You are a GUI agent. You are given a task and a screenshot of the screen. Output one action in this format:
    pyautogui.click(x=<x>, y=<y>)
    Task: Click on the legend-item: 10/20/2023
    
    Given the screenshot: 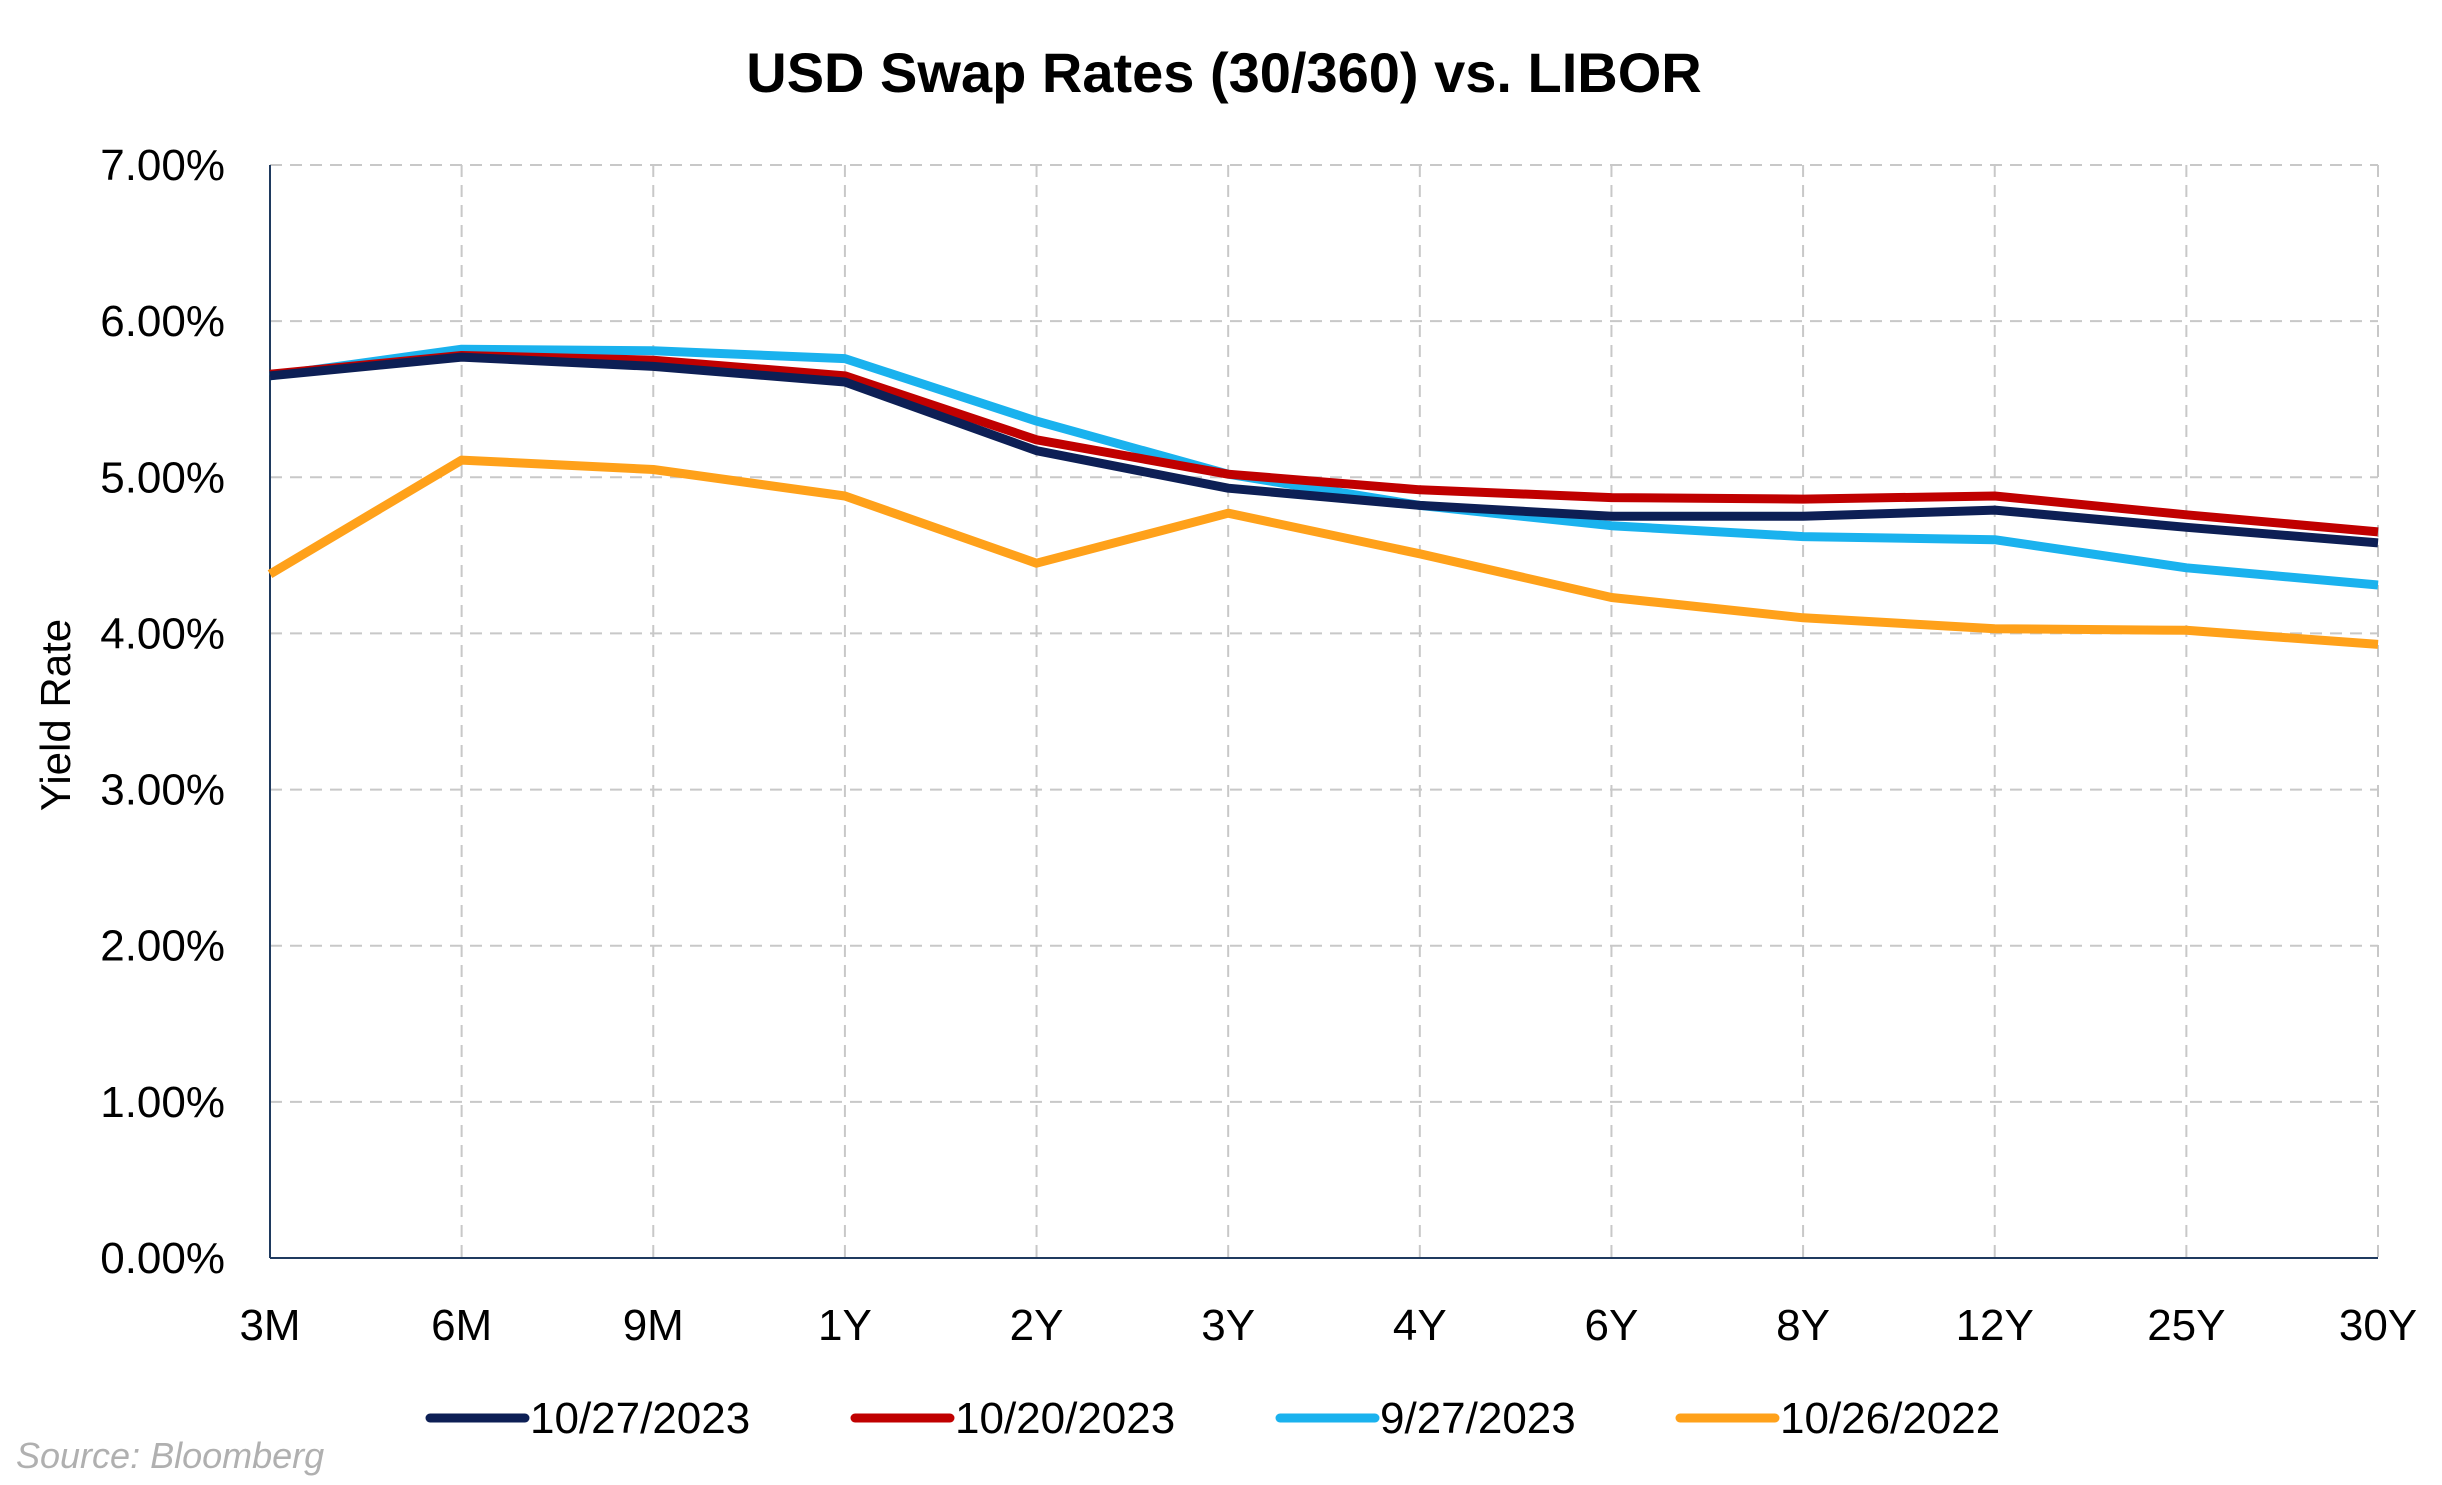 What is the action you would take?
    pyautogui.click(x=1012, y=1418)
    